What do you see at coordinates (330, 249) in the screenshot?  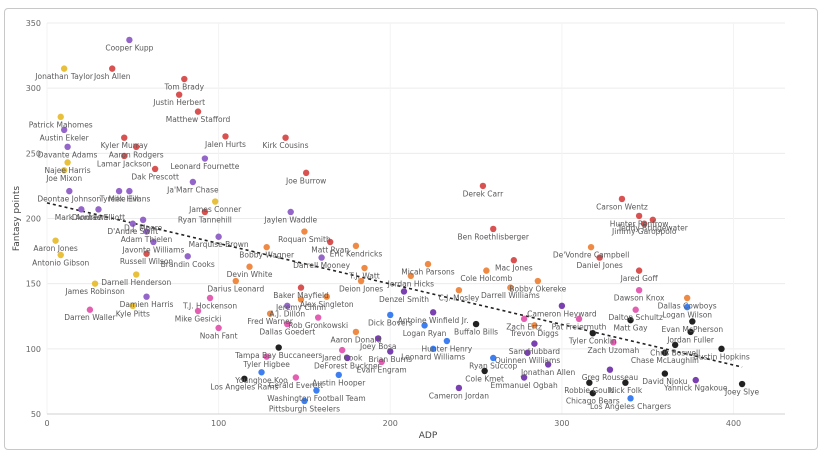 I see `data-label: Matt Ryan` at bounding box center [330, 249].